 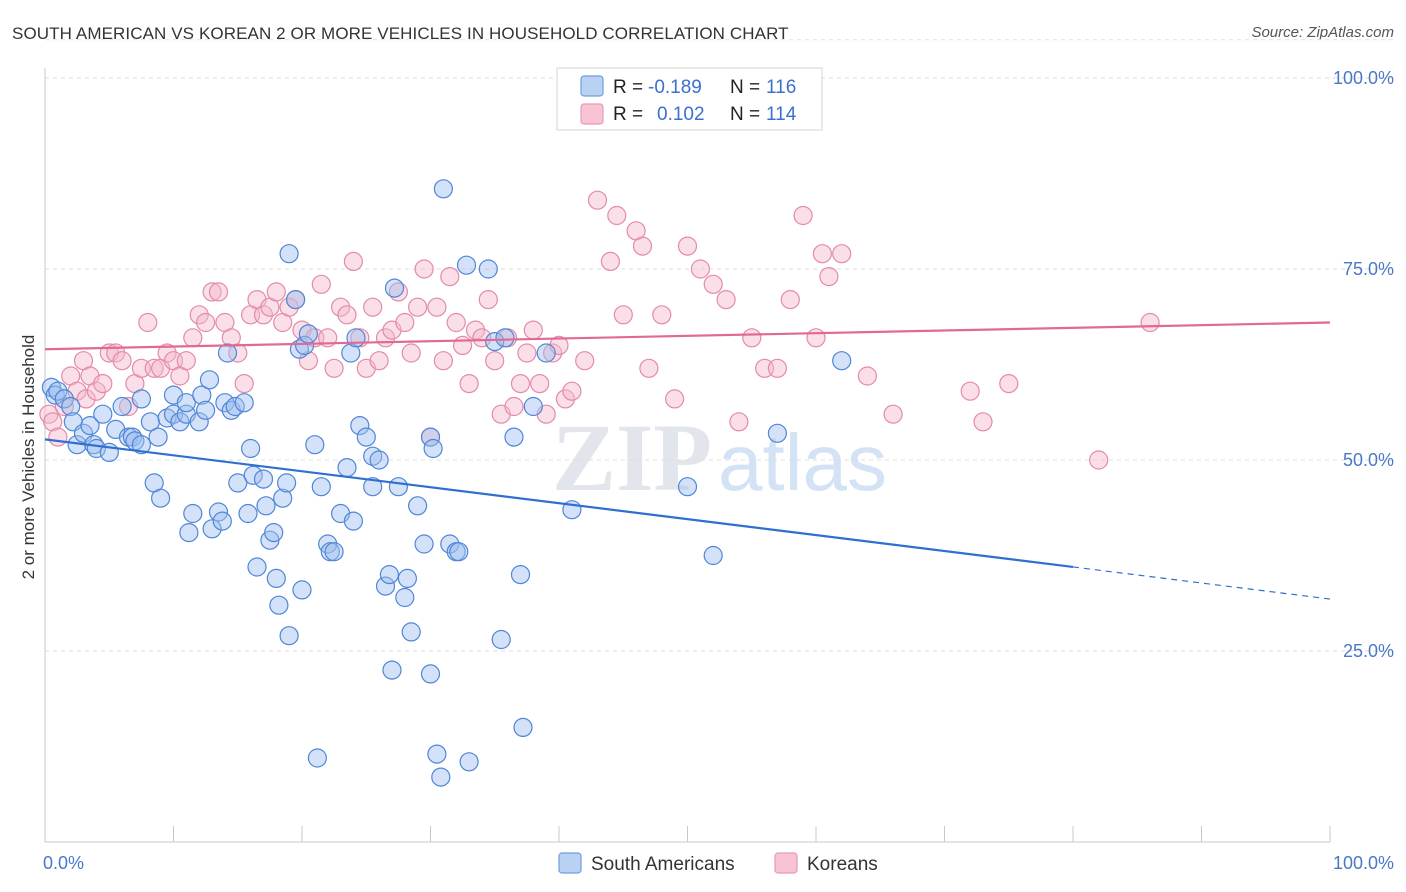 What do you see at coordinates (1201, 583) in the screenshot?
I see `south-americans-trendline-extension` at bounding box center [1201, 583].